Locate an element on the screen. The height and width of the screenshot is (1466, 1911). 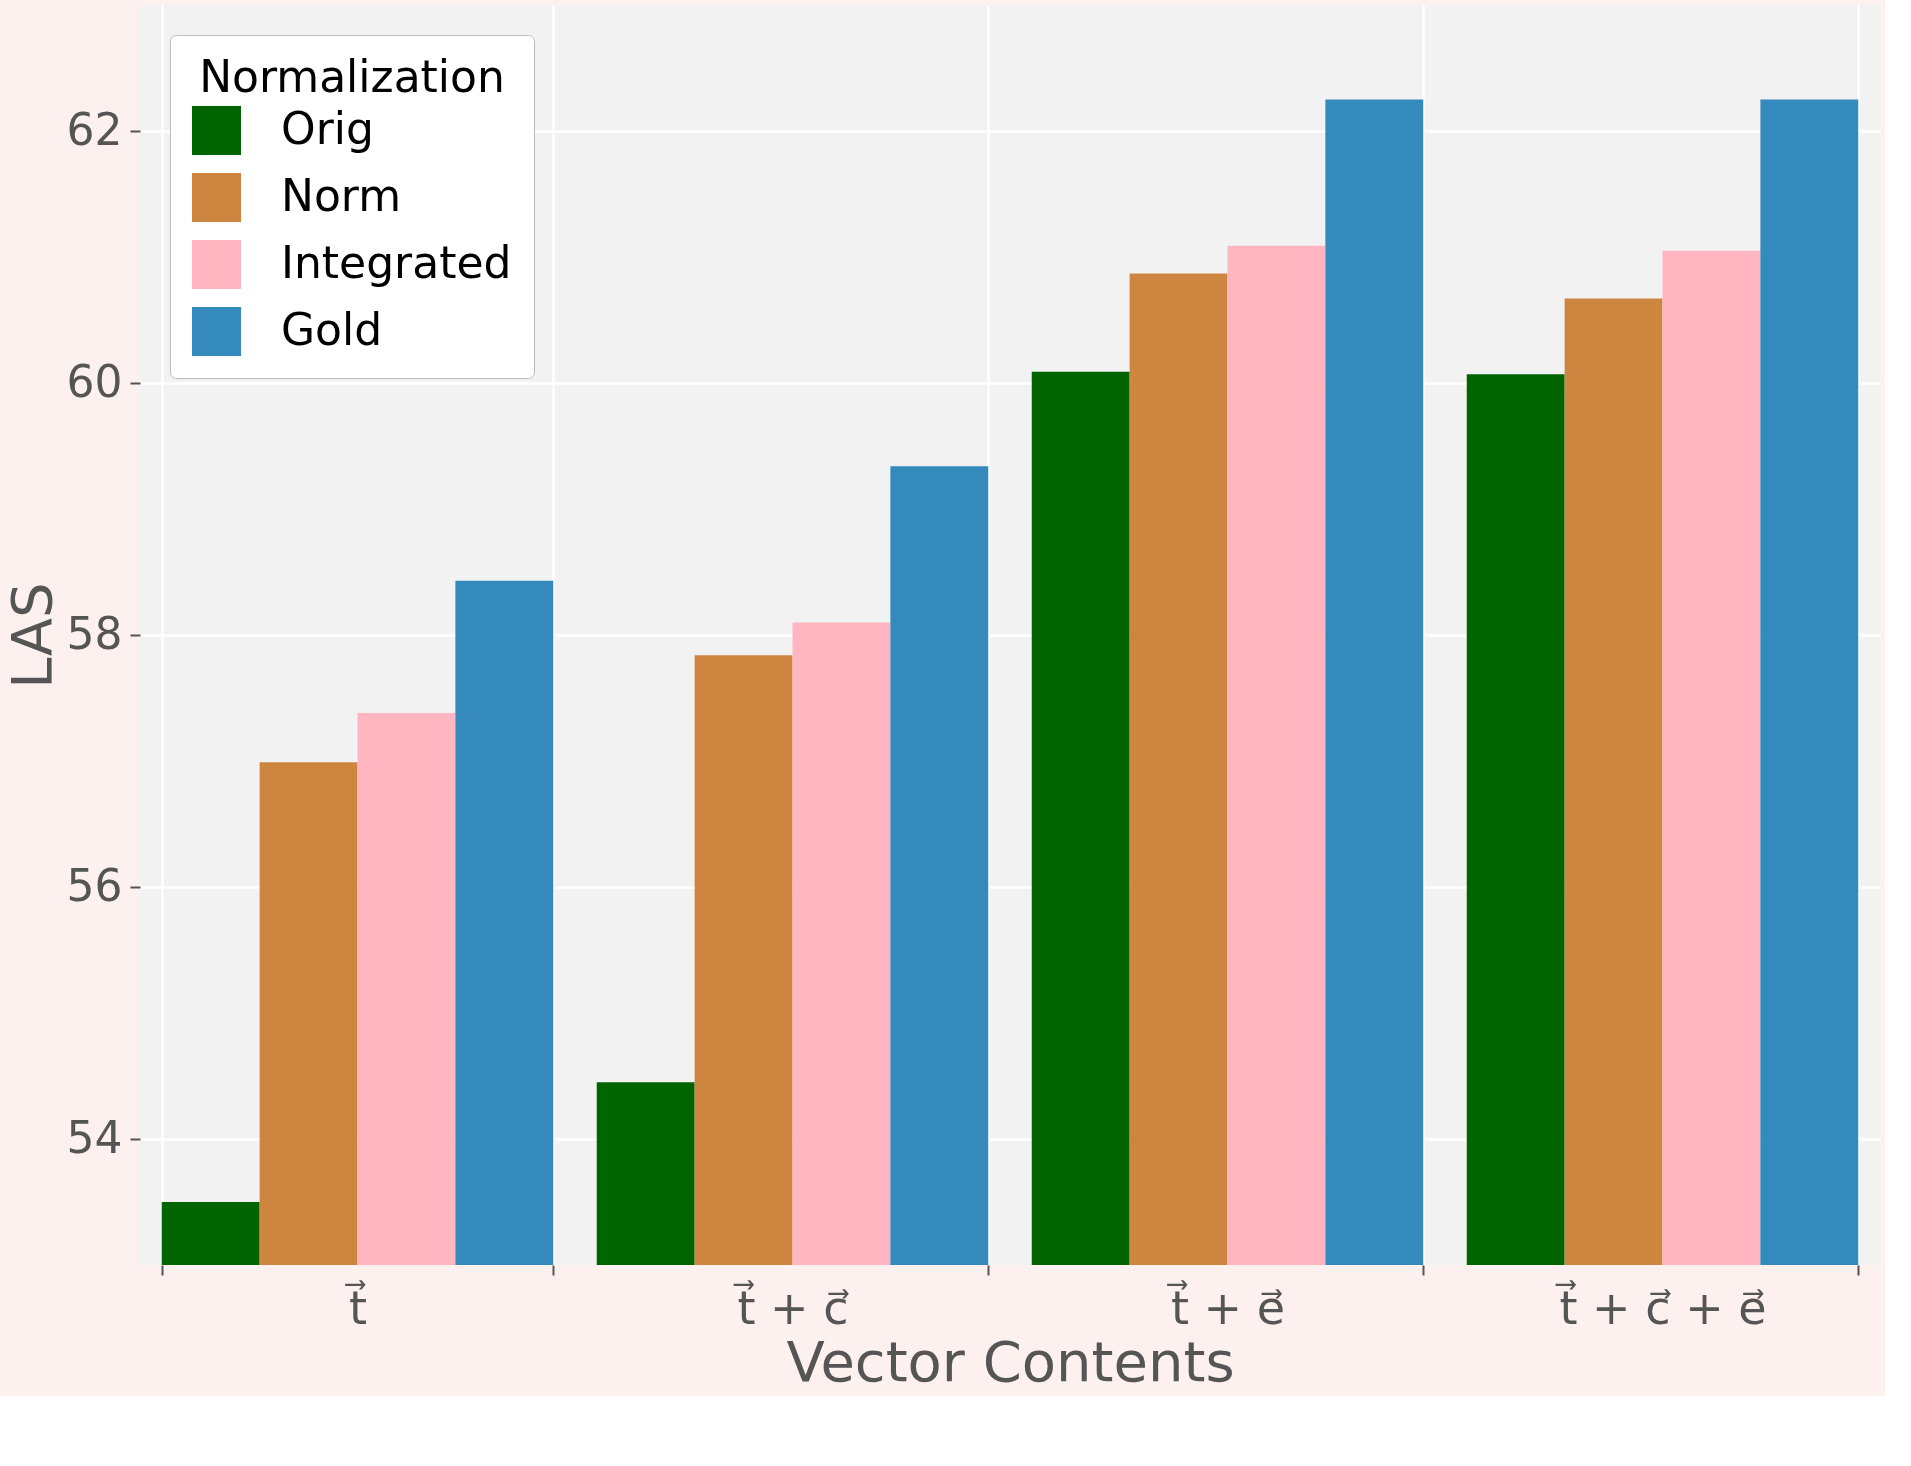
y-tick-label: 60 is located at coordinates (94, 381).